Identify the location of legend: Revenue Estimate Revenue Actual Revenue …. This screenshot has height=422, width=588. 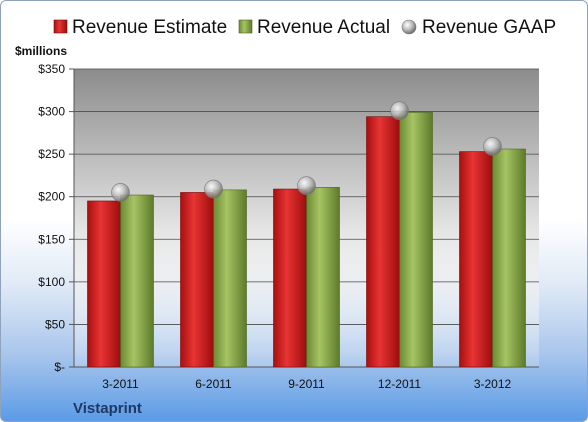
(304, 27).